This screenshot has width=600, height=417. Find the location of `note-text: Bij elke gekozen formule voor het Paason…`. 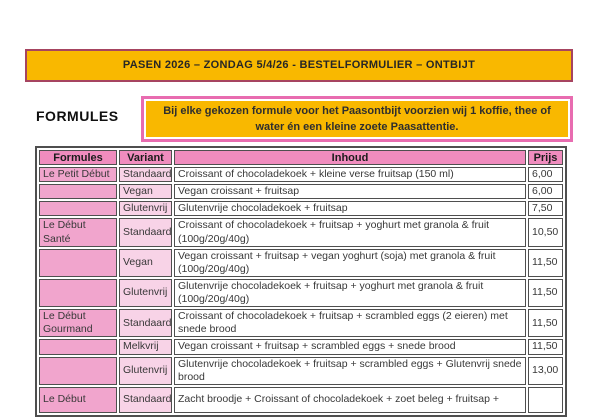

note-text: Bij elke gekozen formule voor het Paason… is located at coordinates (357, 119).